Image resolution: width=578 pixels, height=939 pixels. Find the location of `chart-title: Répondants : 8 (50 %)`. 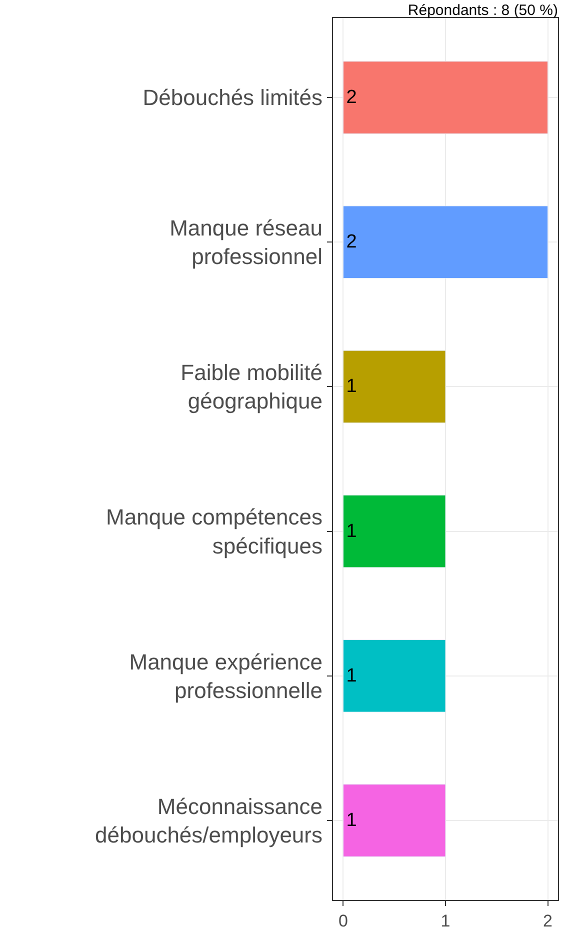

chart-title: Répondants : 8 (50 %) is located at coordinates (483, 11).